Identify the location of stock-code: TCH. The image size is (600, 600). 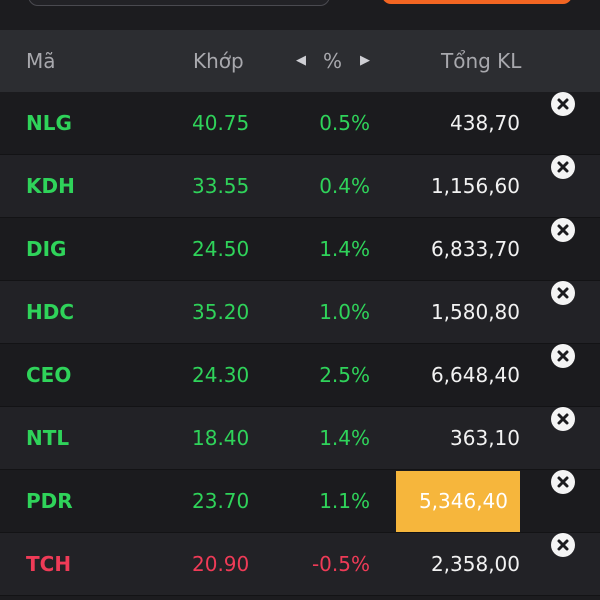
(49, 564).